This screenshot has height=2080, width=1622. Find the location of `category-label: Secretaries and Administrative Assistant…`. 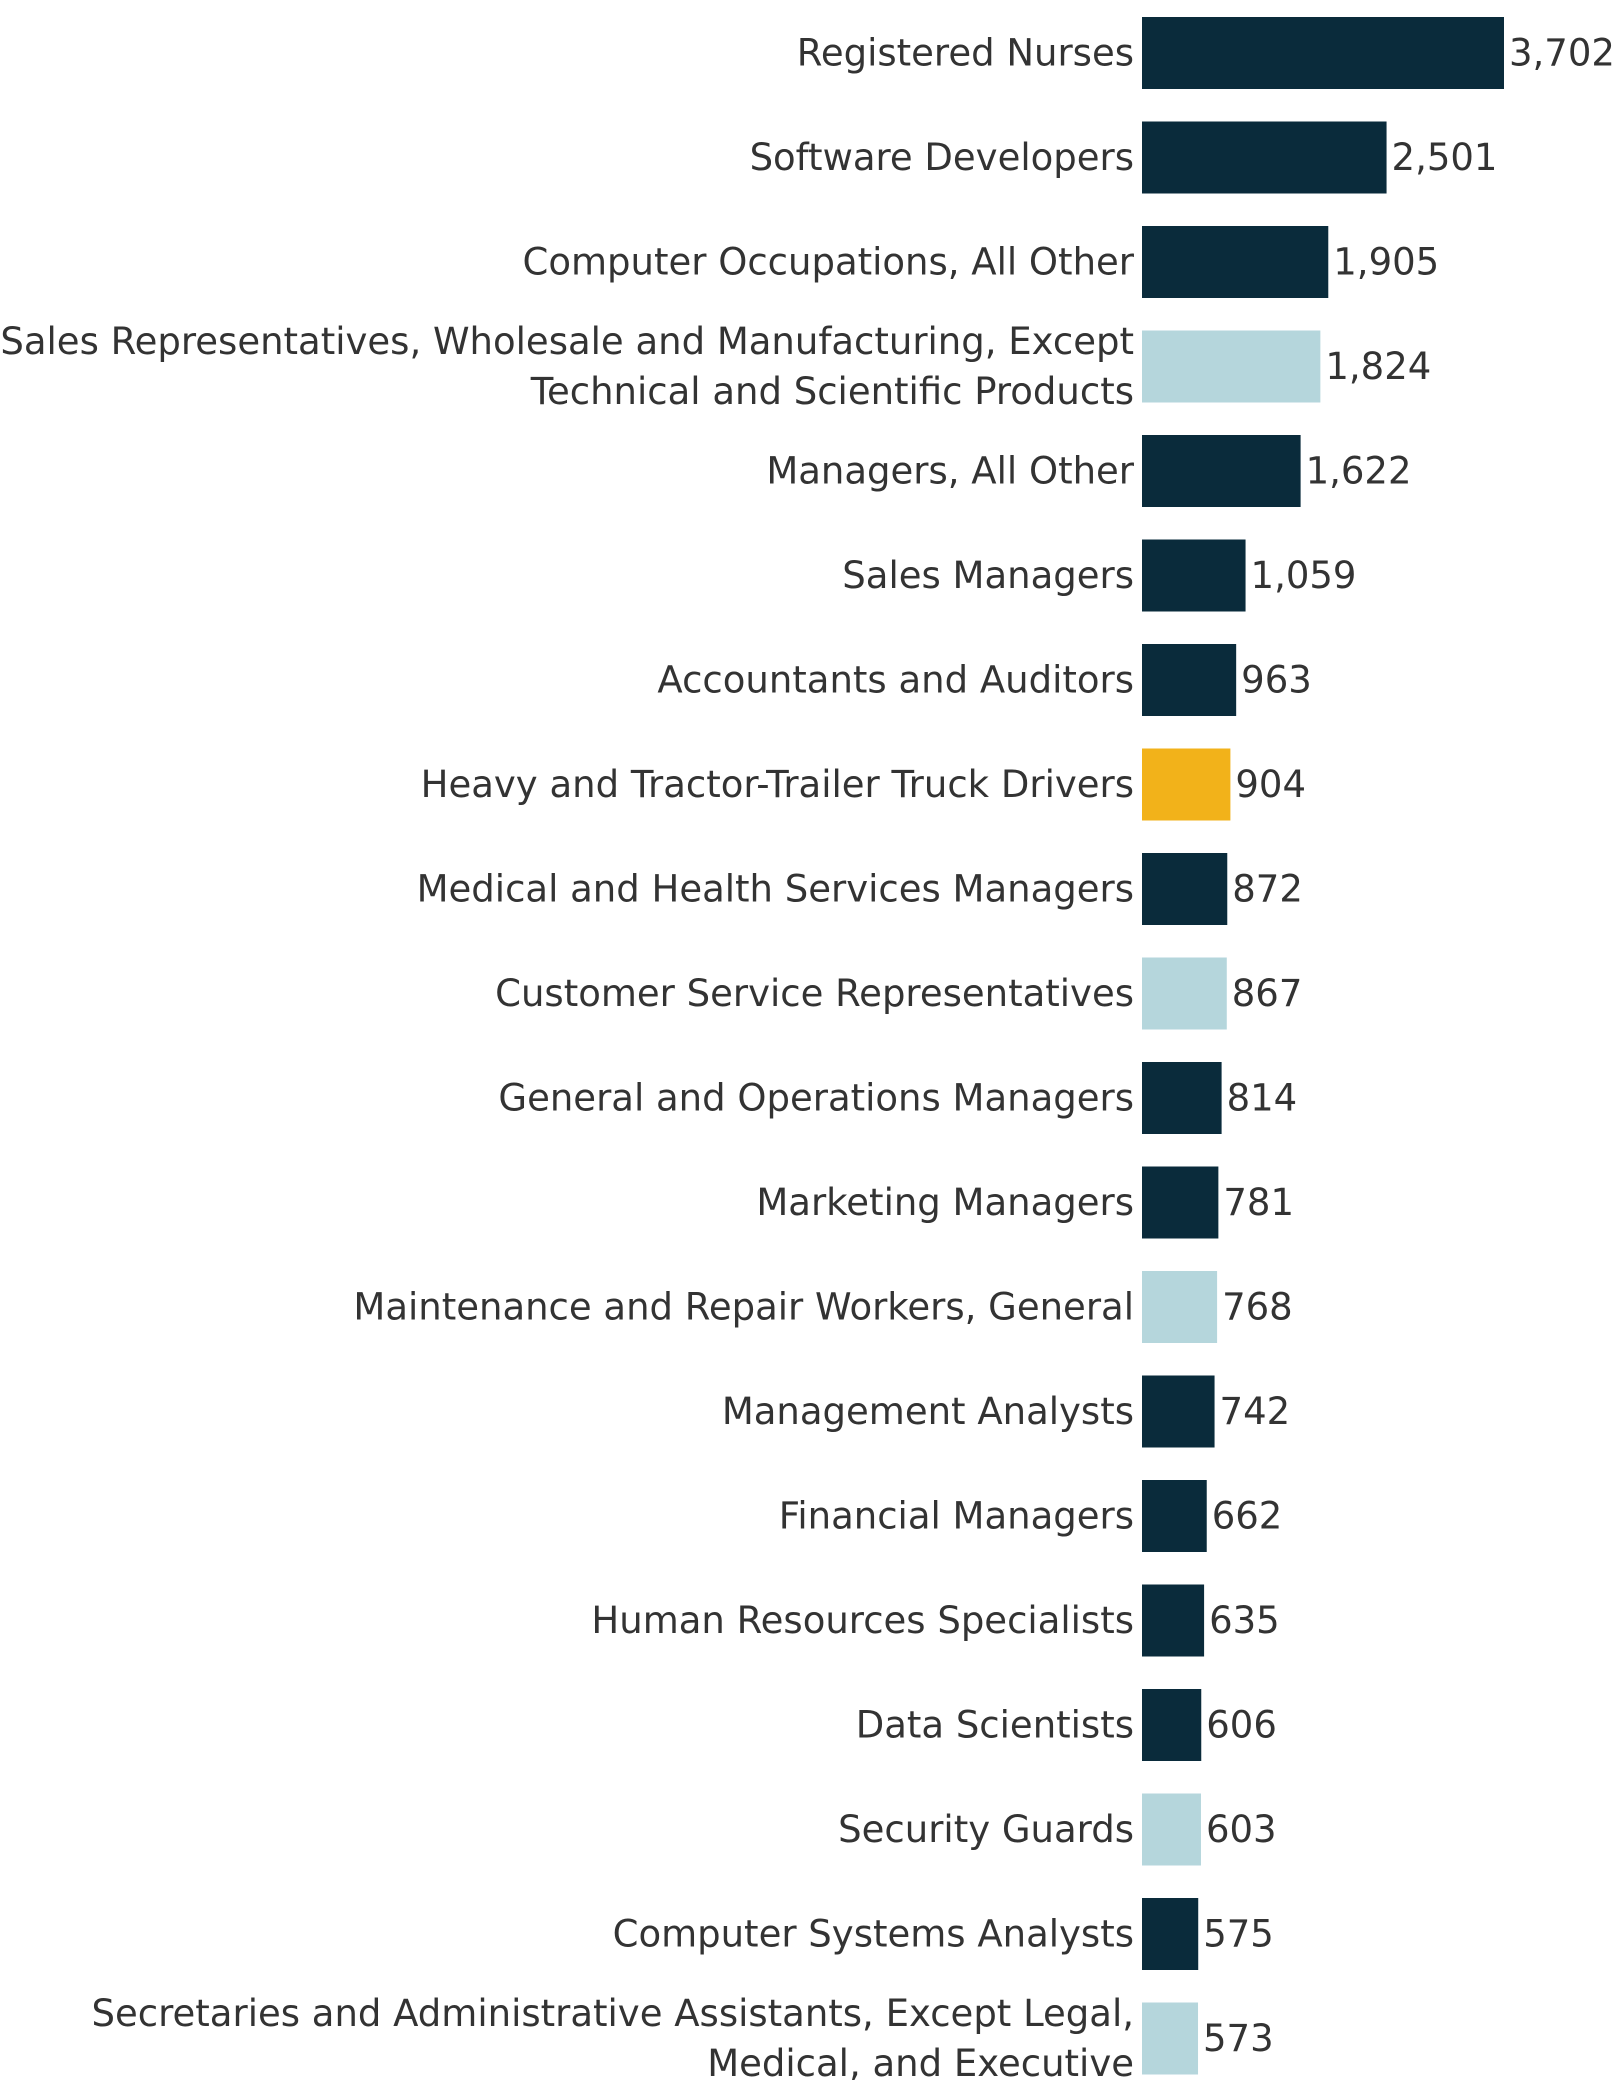

category-label: Secretaries and Administrative Assistant… is located at coordinates (613, 2013).